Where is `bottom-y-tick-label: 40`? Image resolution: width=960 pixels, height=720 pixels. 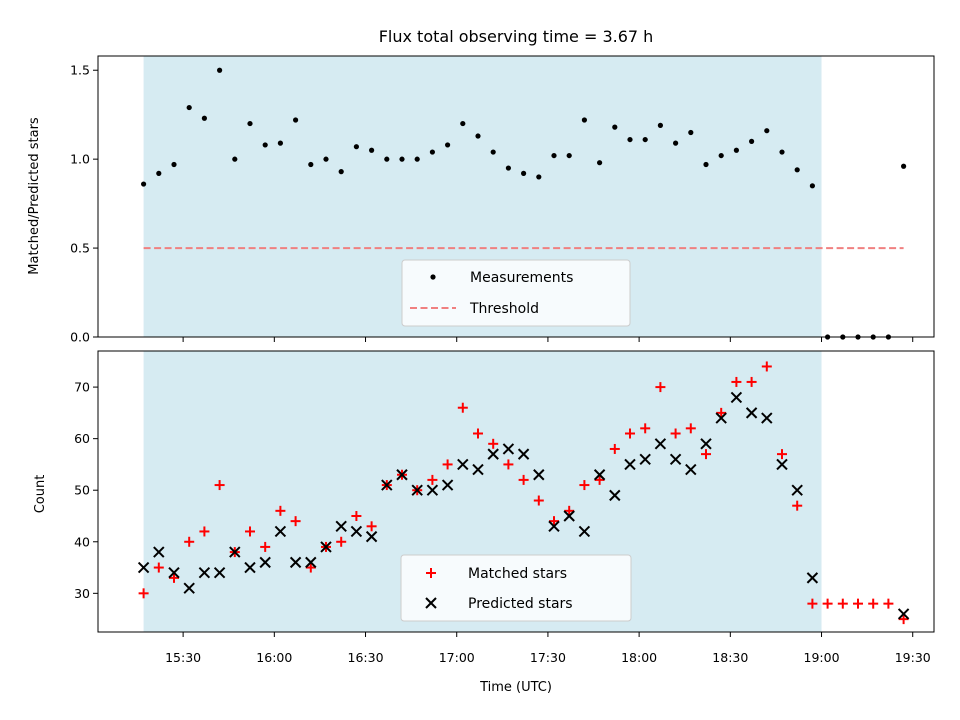
bottom-y-tick-label: 40 is located at coordinates (82, 541).